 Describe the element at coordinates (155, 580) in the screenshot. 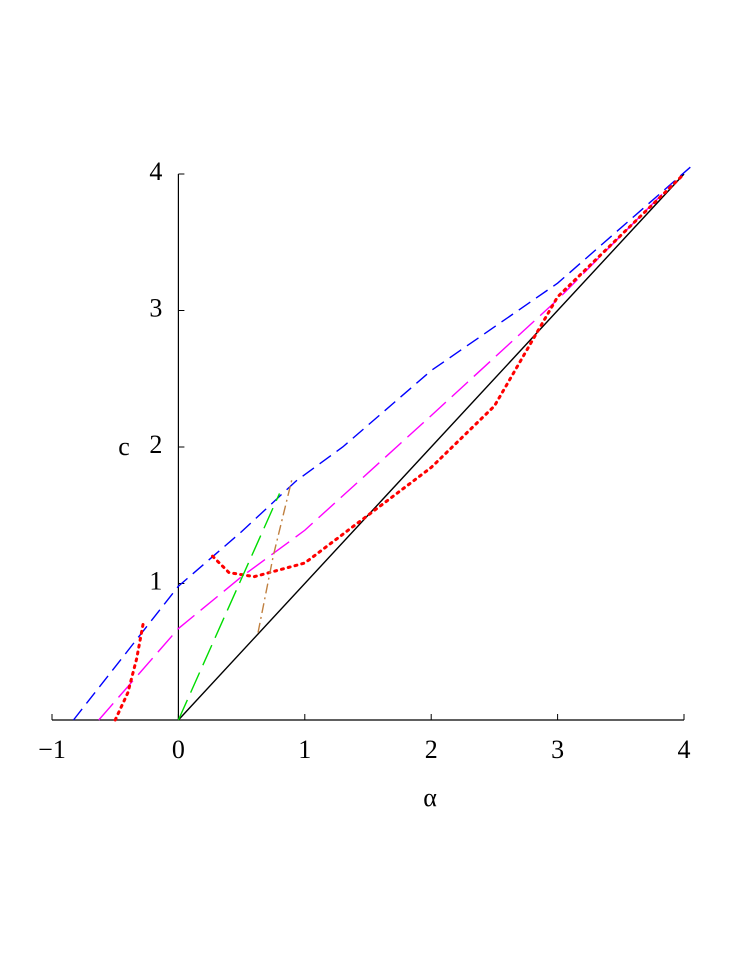

I see `y-tick-label: 1` at that location.